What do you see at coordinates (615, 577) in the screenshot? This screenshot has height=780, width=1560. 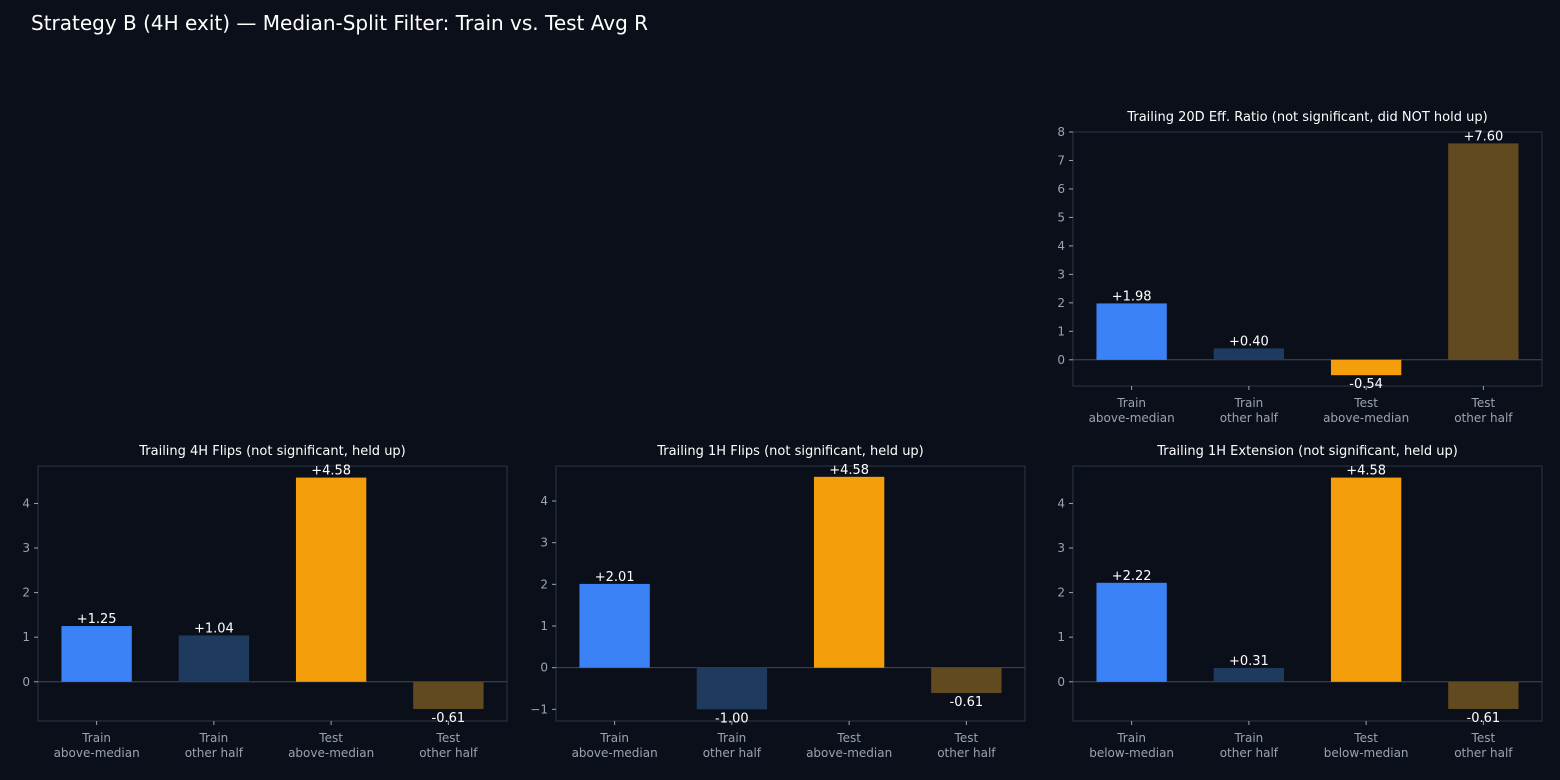 I see `data-label: +2.01` at bounding box center [615, 577].